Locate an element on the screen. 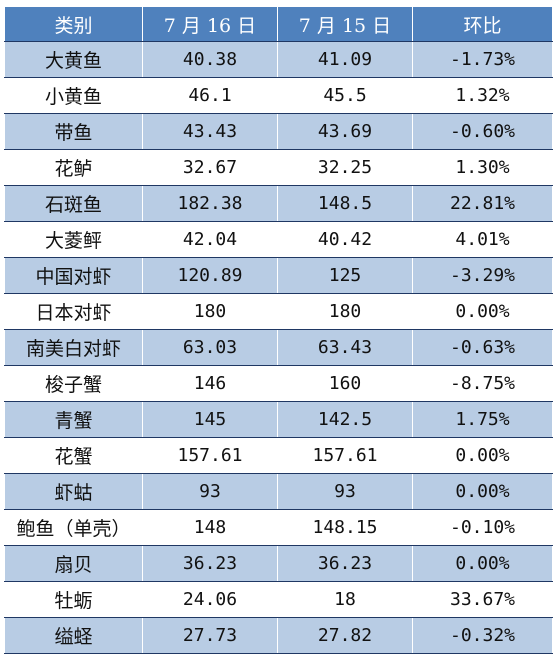 Image resolution: width=556 pixels, height=663 pixels. table-row: 扇贝 36.23 36.23 0.00% is located at coordinates (278, 563).